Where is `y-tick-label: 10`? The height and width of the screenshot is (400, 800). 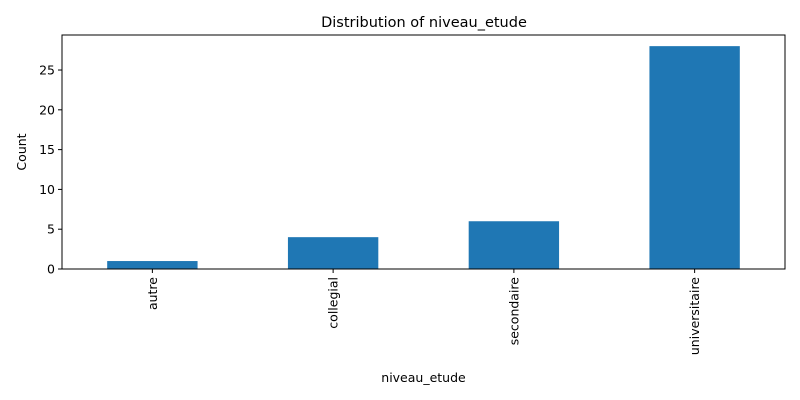
y-tick-label: 10 is located at coordinates (47, 189).